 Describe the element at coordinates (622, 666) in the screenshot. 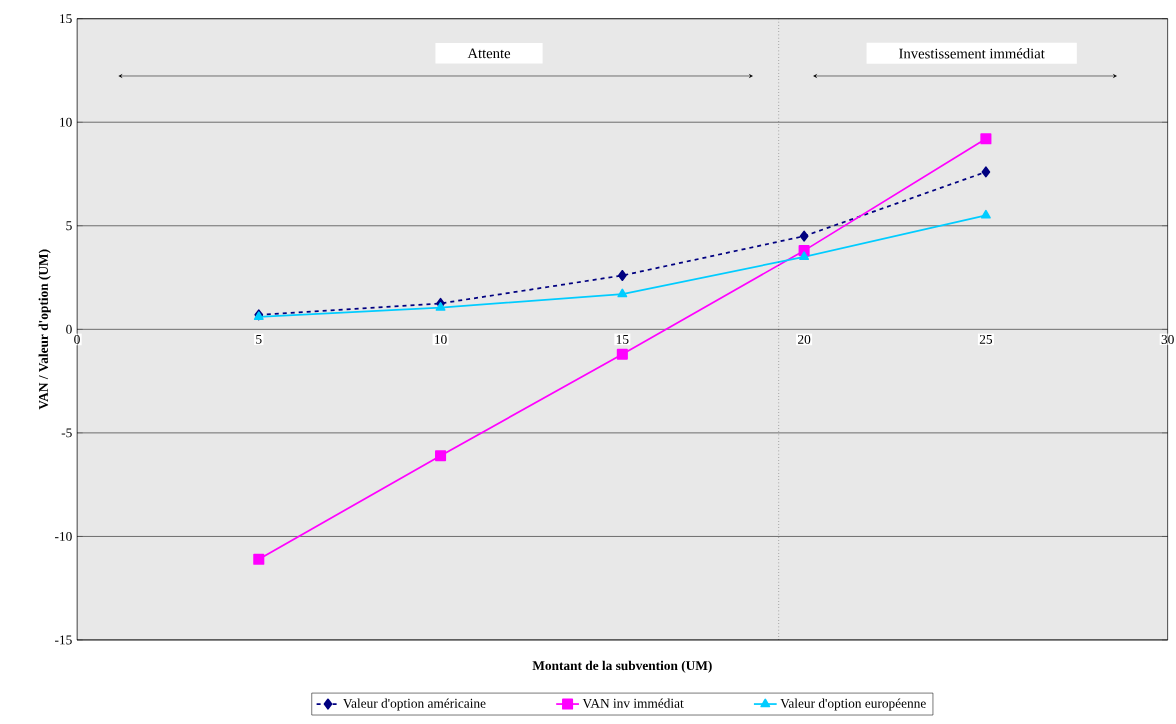

I see `x-axis-title: Montant de la subvention (UM)` at that location.